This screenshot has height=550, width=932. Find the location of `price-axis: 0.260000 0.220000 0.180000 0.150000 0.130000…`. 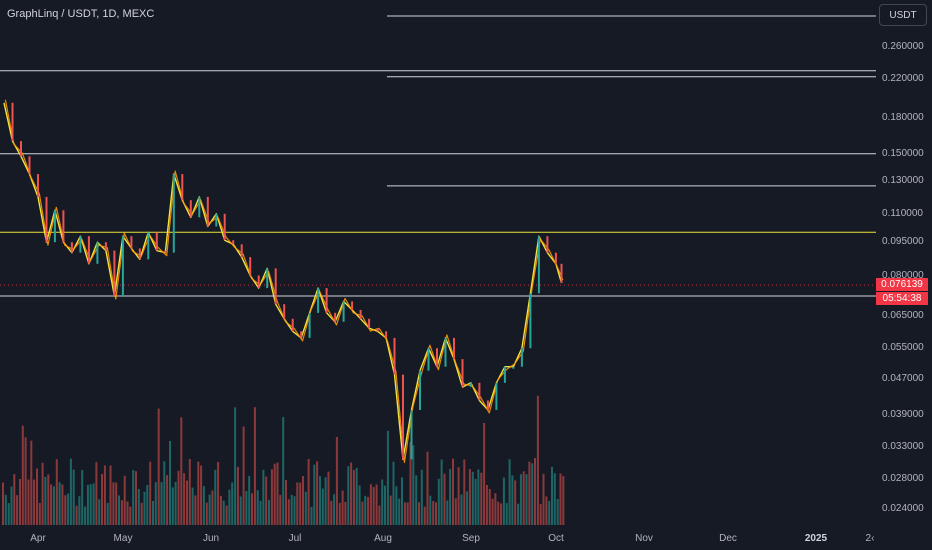

price-axis: 0.260000 0.220000 0.180000 0.150000 0.130000… is located at coordinates (904, 275).